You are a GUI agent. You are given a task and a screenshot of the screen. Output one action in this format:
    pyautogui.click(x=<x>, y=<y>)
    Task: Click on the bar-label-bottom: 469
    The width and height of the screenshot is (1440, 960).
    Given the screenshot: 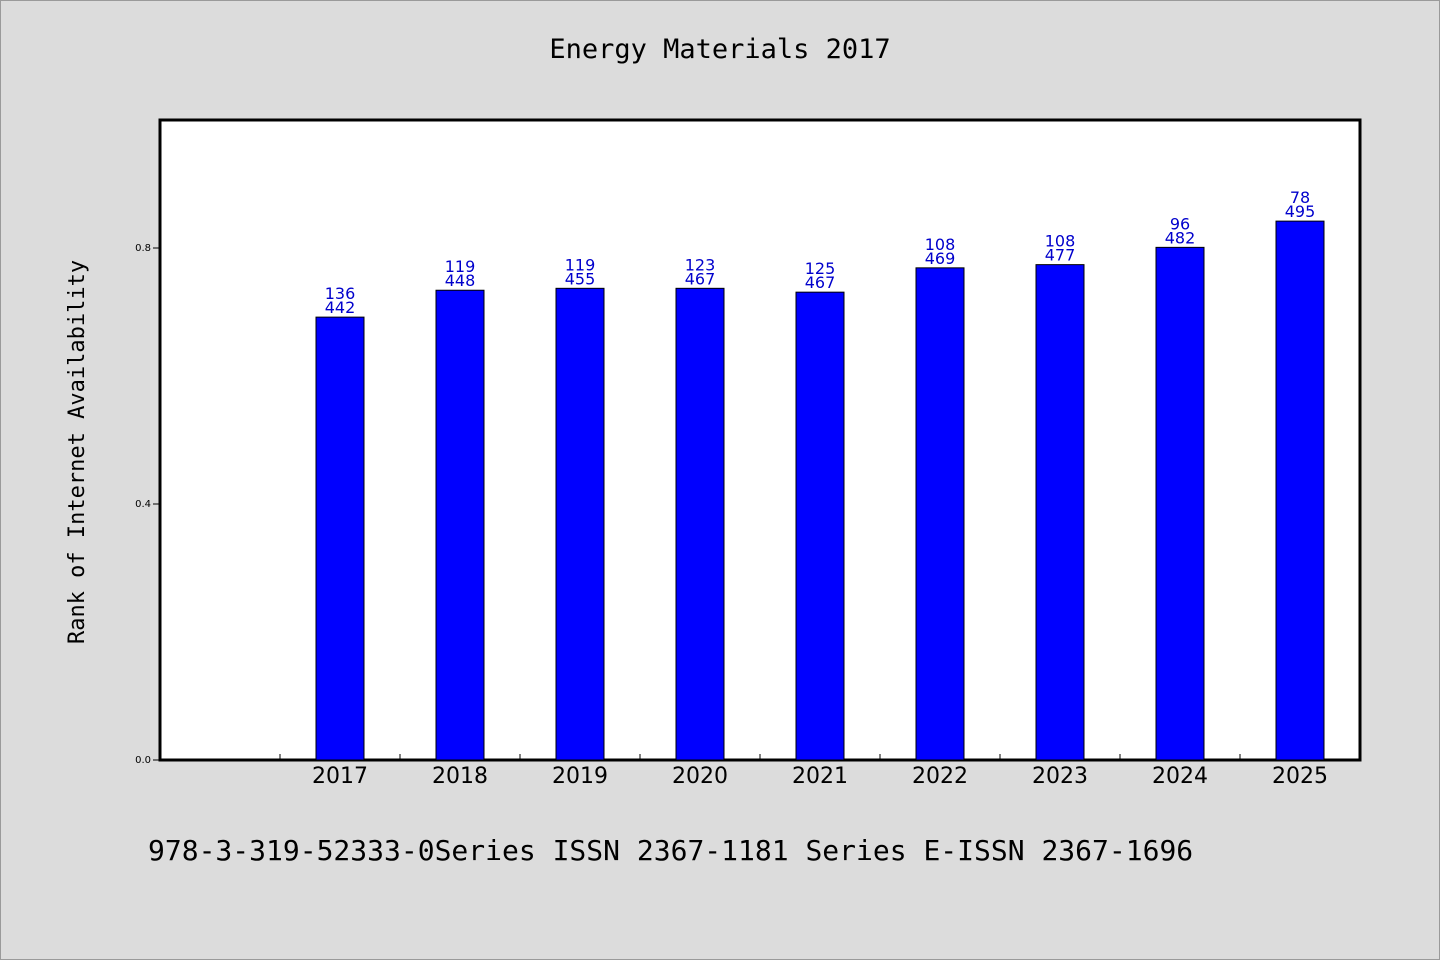 What is the action you would take?
    pyautogui.click(x=940, y=258)
    